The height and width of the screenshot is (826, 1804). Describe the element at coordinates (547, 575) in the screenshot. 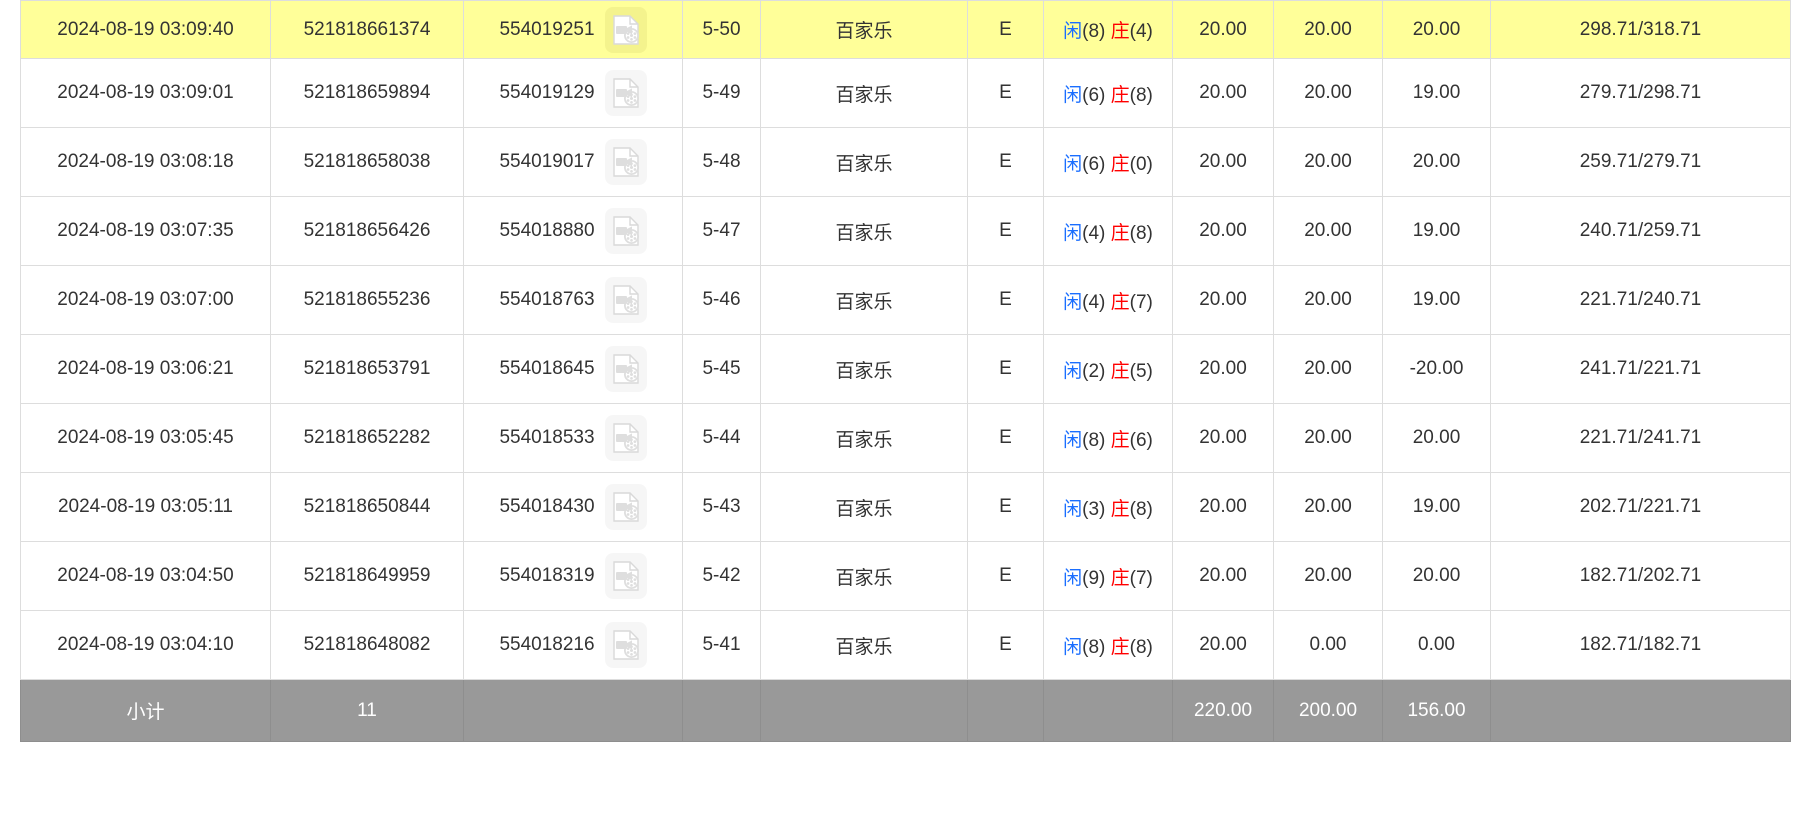

I see `round-number-text: 554018319` at that location.